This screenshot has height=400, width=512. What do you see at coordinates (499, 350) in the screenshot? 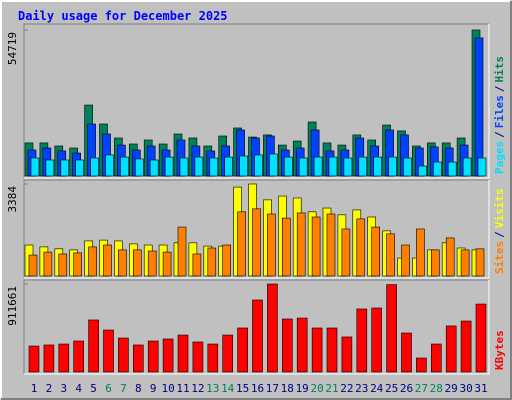
I see `legend-entry: KBytes` at bounding box center [499, 350].